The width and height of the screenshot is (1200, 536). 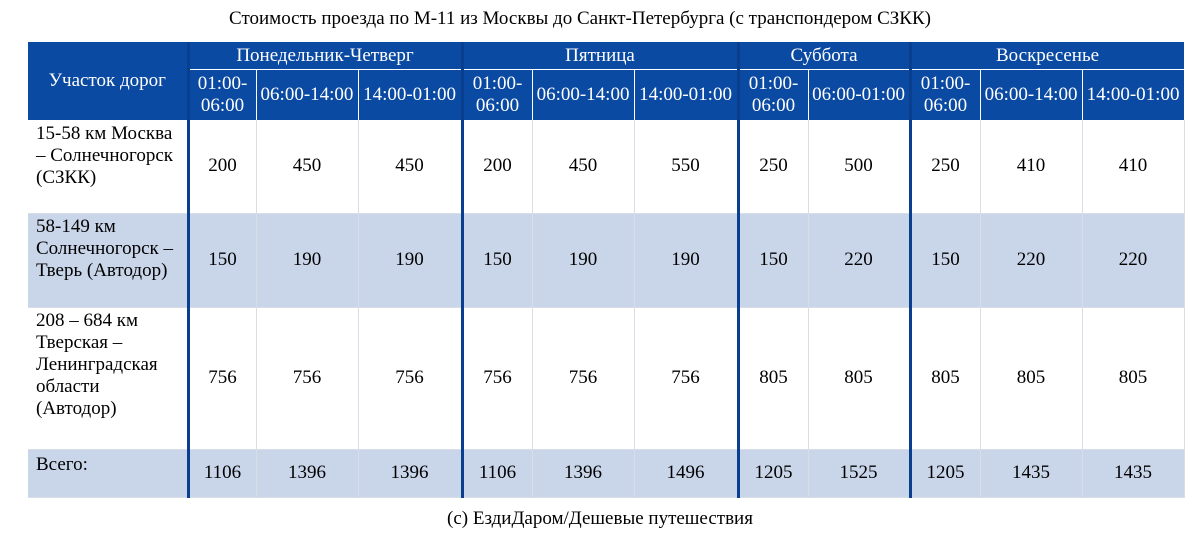 What do you see at coordinates (599, 56) in the screenshot?
I see `group-header-friday: Пятница` at bounding box center [599, 56].